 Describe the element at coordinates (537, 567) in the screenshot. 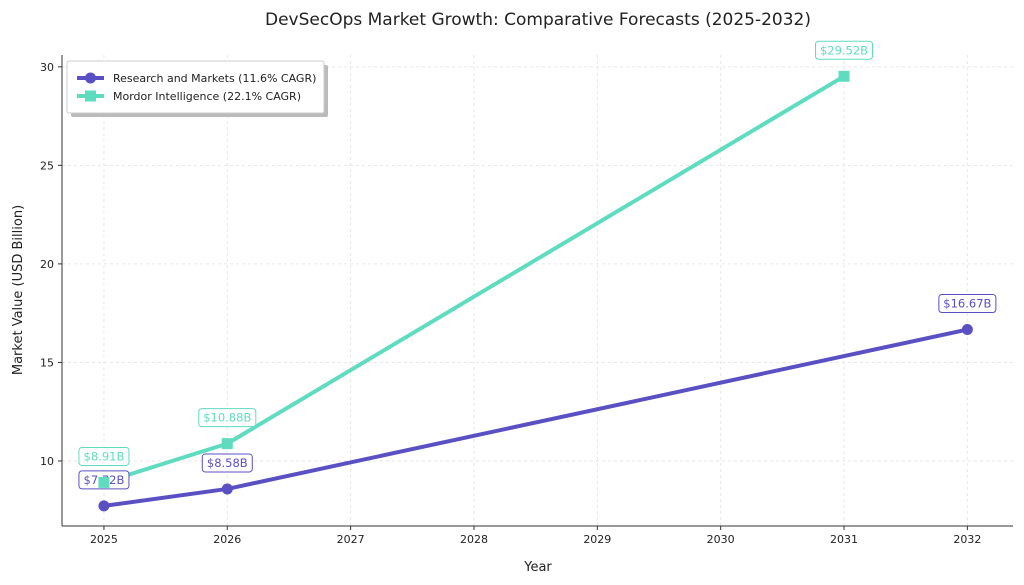

I see `x-axis-label: Year` at that location.